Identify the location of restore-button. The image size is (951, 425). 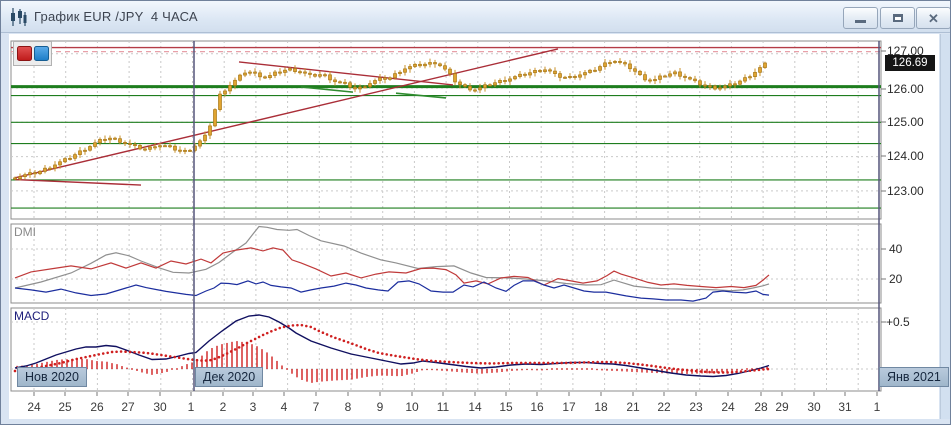
(897, 18).